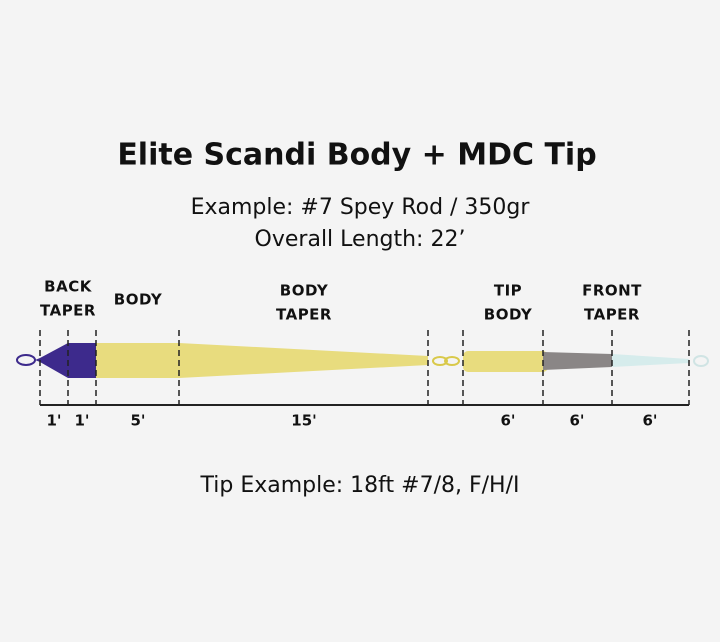 This screenshot has width=720, height=642. I want to click on tip-example: Tip Example: 18ft #7/8, F/H/I, so click(360, 485).